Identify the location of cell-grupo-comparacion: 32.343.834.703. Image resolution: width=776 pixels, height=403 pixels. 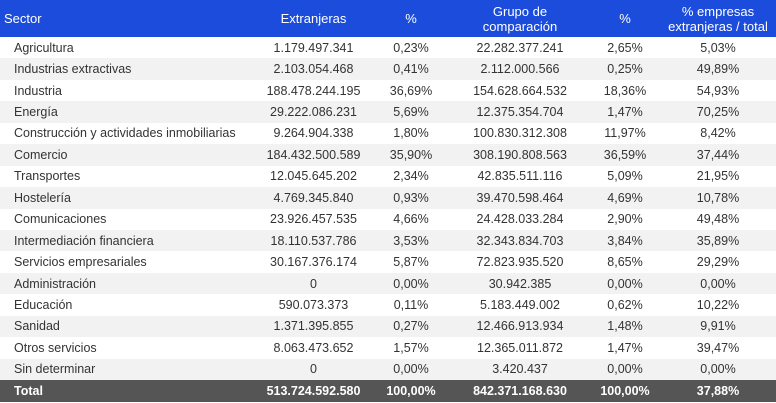
(520, 240).